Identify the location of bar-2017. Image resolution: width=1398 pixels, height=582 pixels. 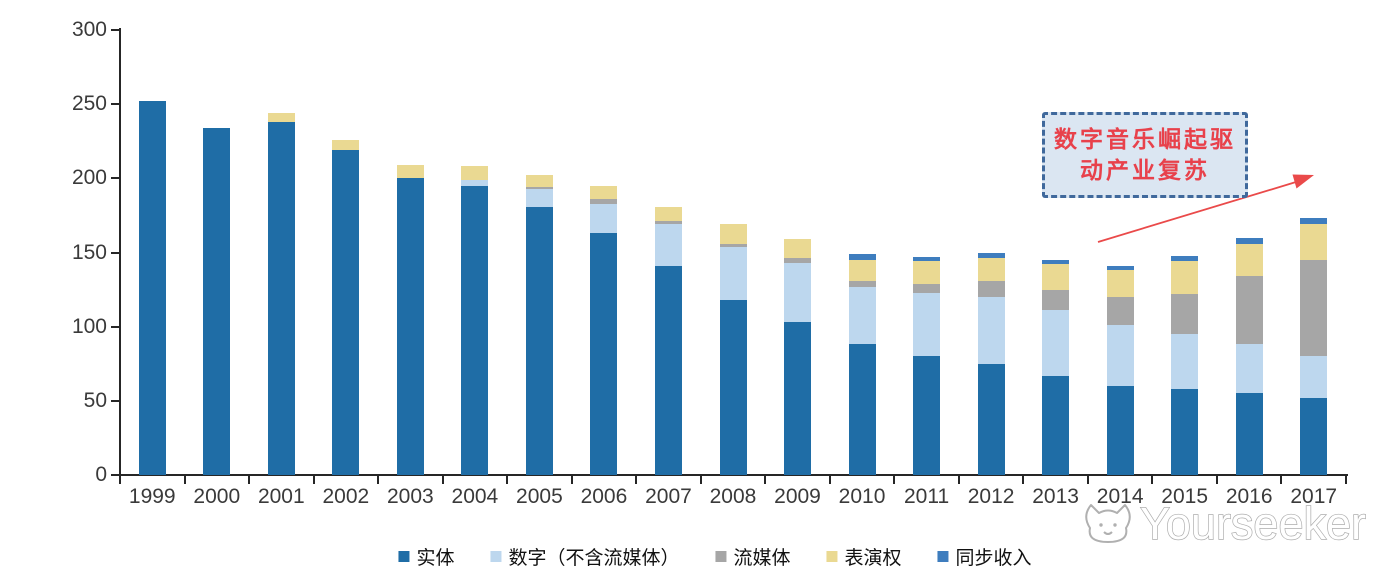
(1314, 346).